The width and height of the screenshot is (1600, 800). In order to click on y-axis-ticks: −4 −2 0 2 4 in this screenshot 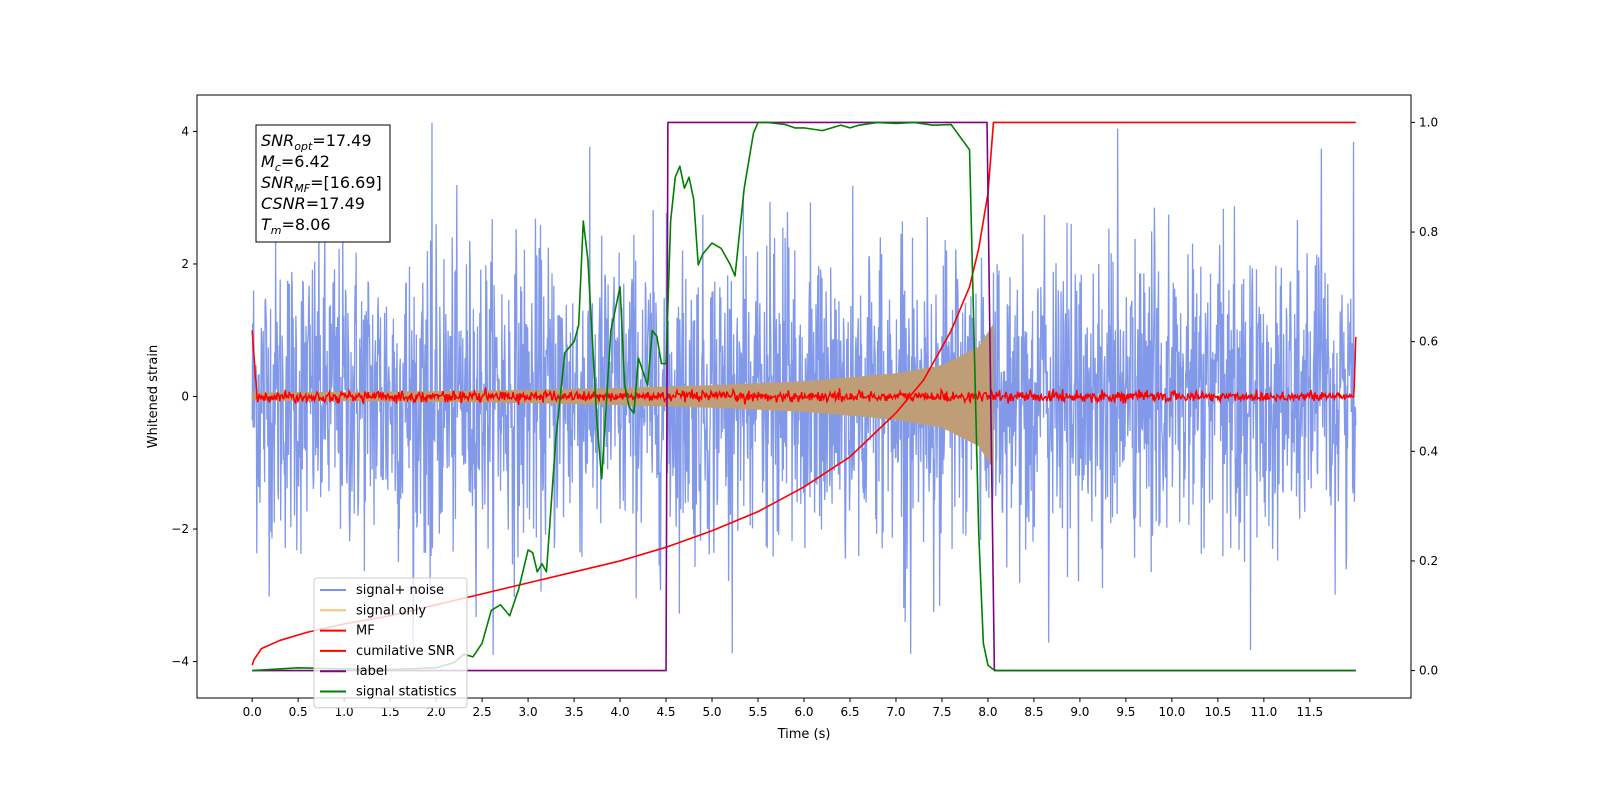, I will do `click(184, 396)`.